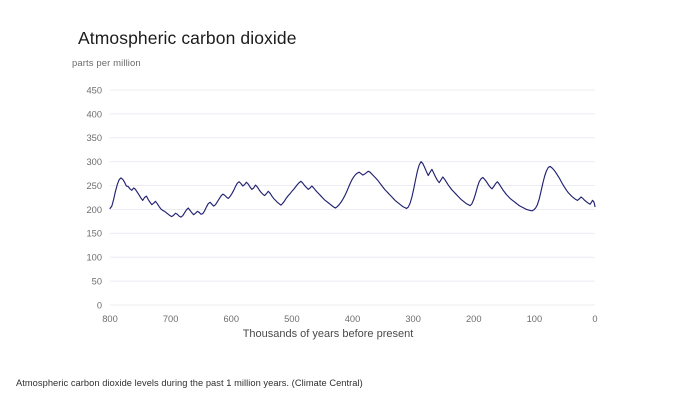 The width and height of the screenshot is (675, 413). What do you see at coordinates (94, 114) in the screenshot?
I see `y-axis-tick-label: 400` at bounding box center [94, 114].